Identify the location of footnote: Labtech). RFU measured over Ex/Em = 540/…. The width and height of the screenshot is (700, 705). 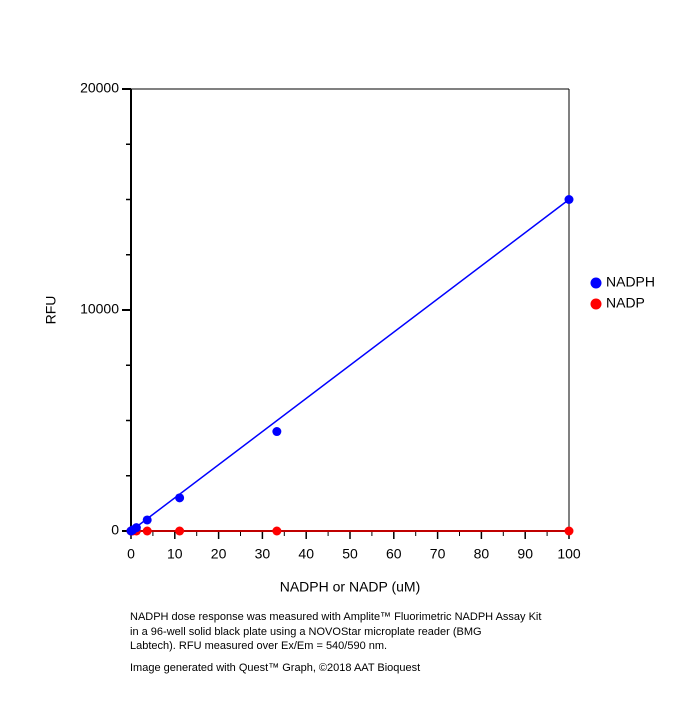
(258, 646).